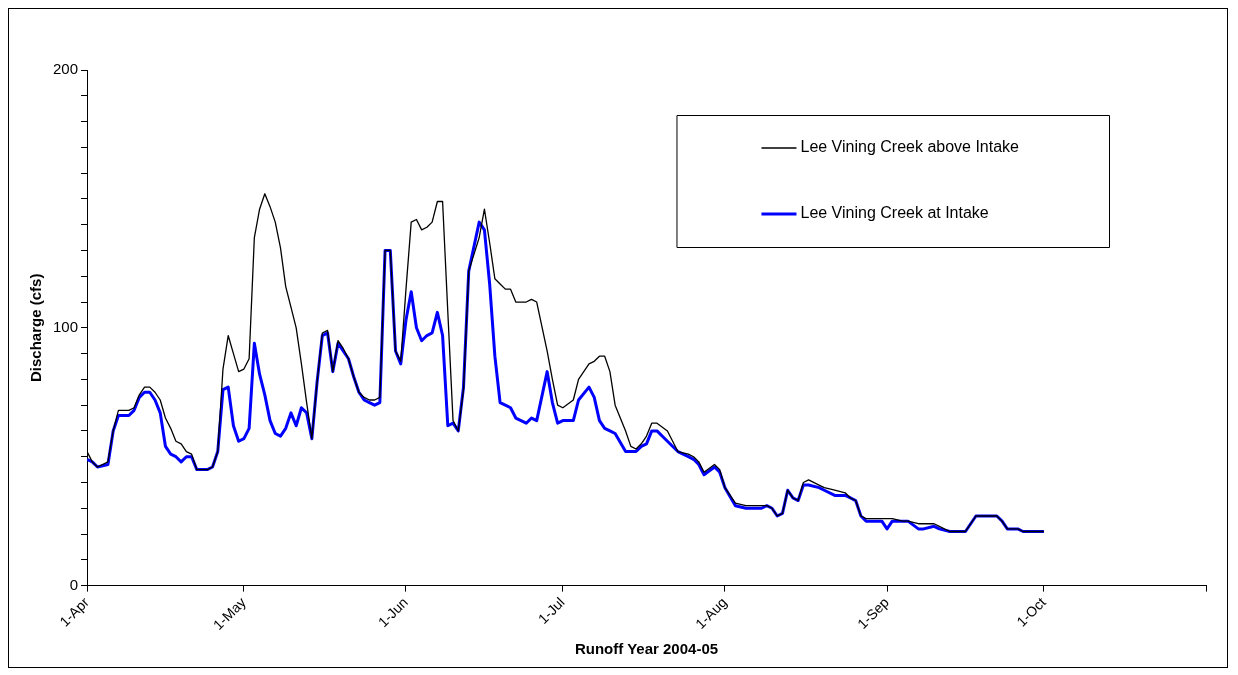 The image size is (1238, 675). Describe the element at coordinates (74, 584) in the screenshot. I see `y-tick-label: 0` at that location.